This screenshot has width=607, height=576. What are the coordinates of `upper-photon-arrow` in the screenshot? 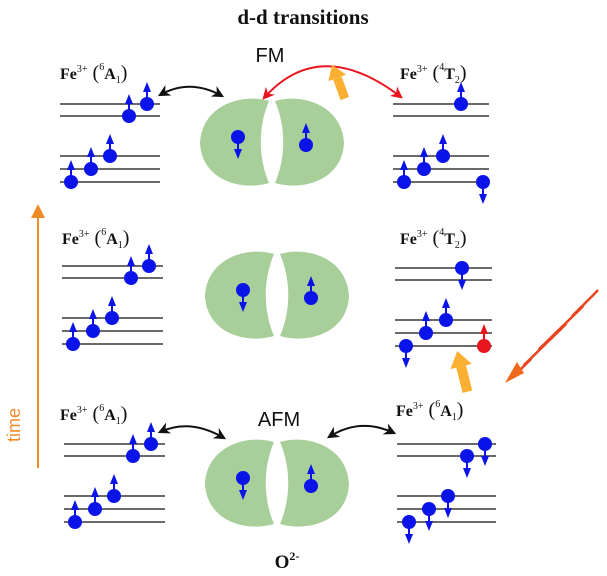 It's located at (339, 82).